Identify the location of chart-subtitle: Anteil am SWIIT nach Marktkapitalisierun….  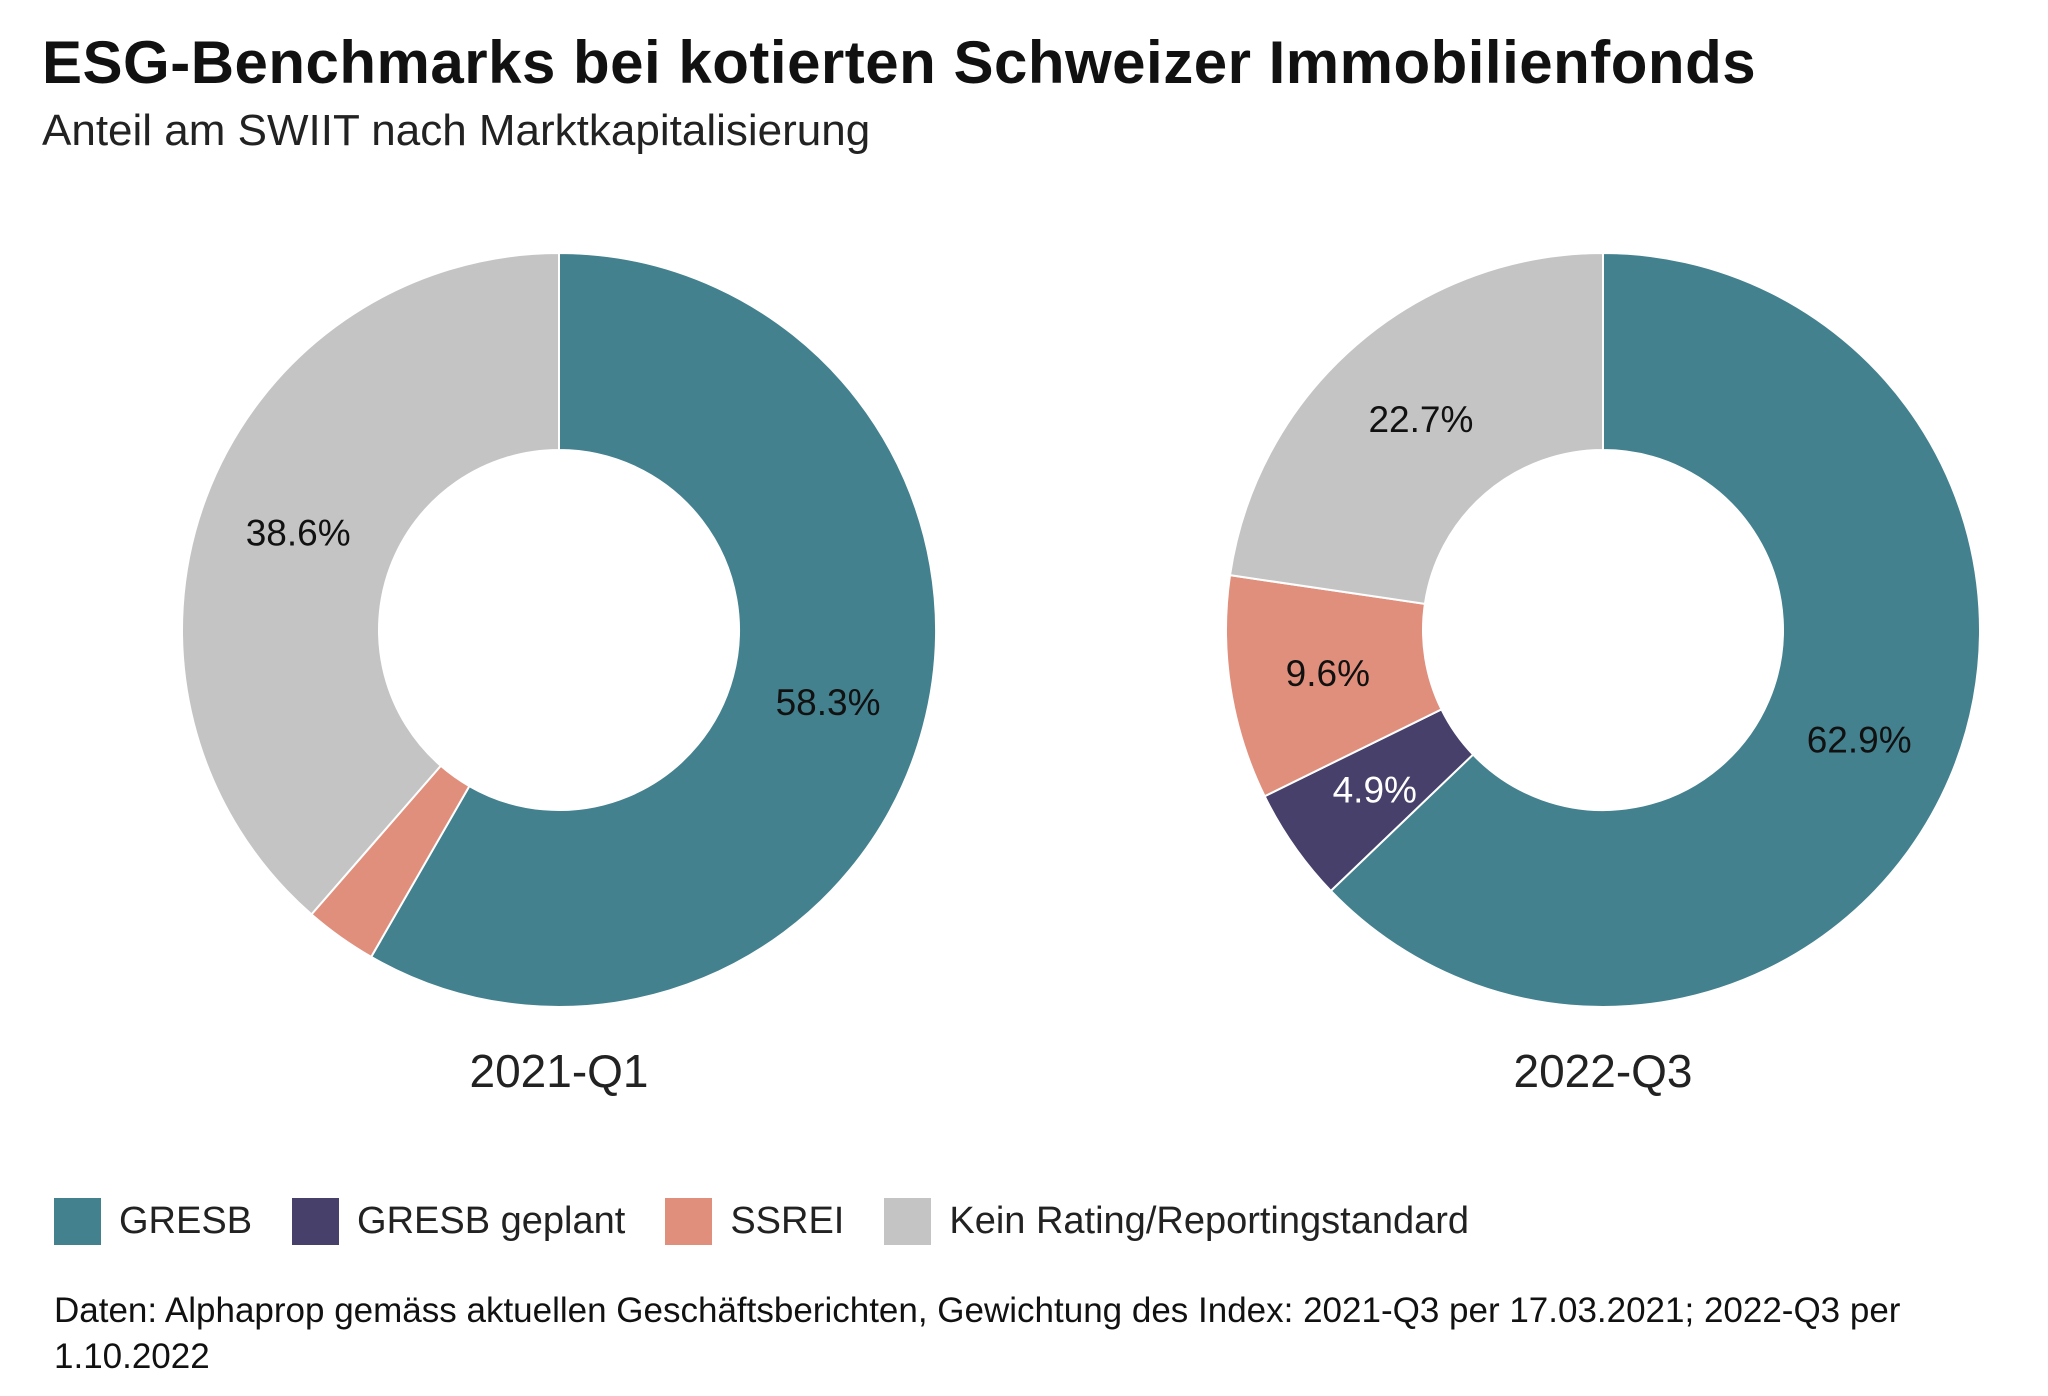
(456, 130).